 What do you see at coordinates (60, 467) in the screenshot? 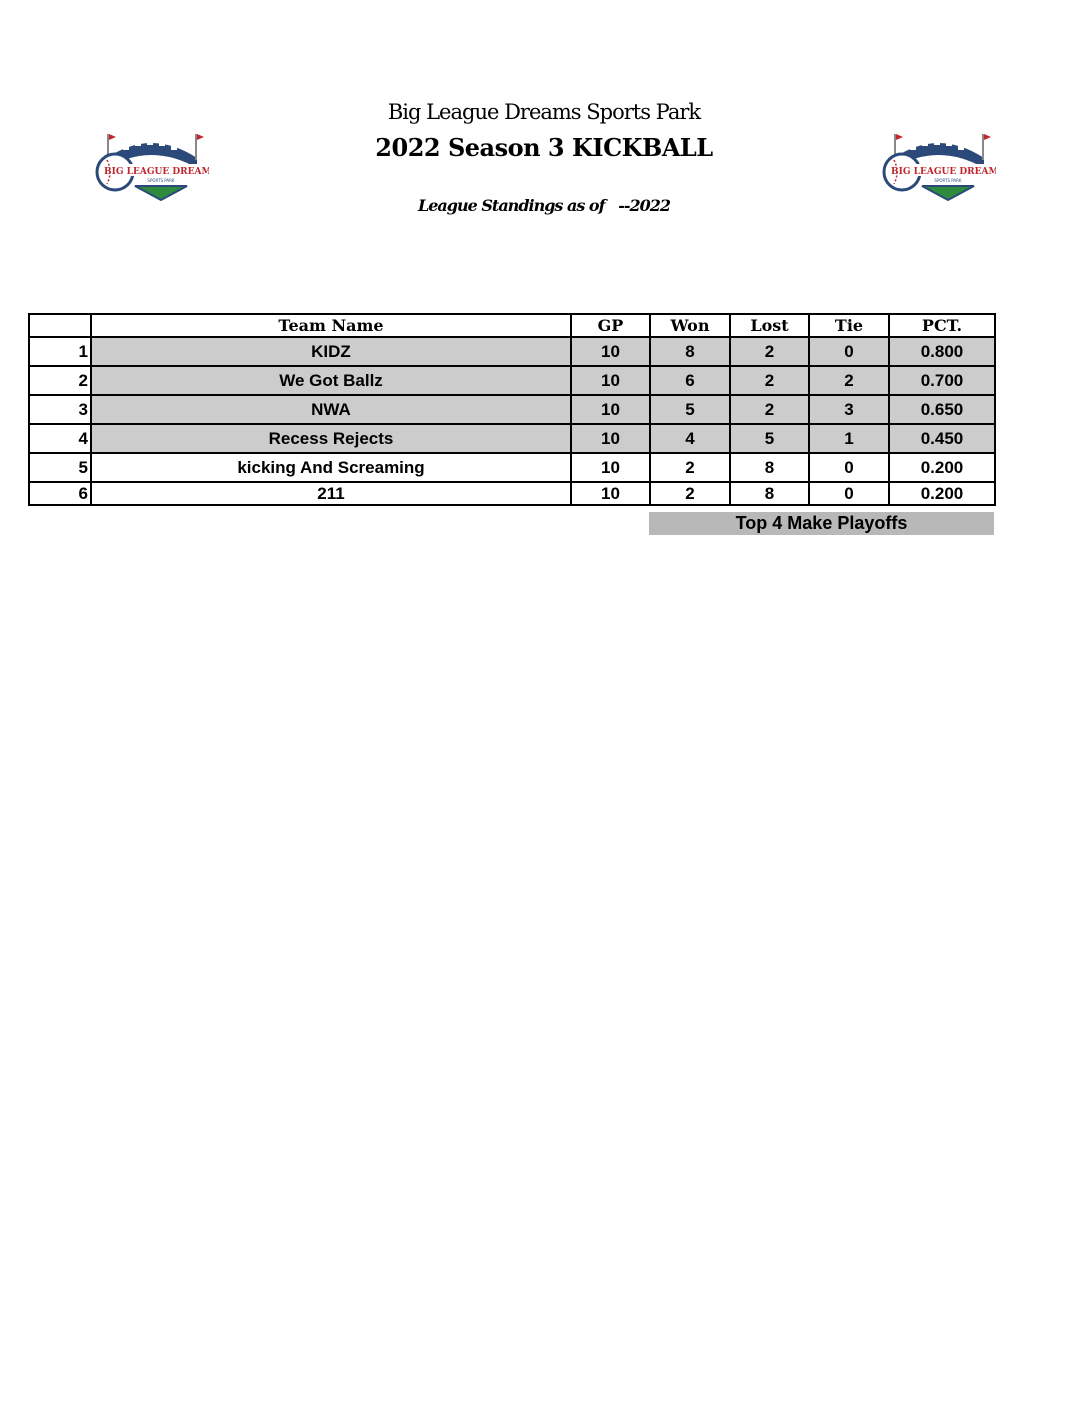
I see `cell-rank: 5` at bounding box center [60, 467].